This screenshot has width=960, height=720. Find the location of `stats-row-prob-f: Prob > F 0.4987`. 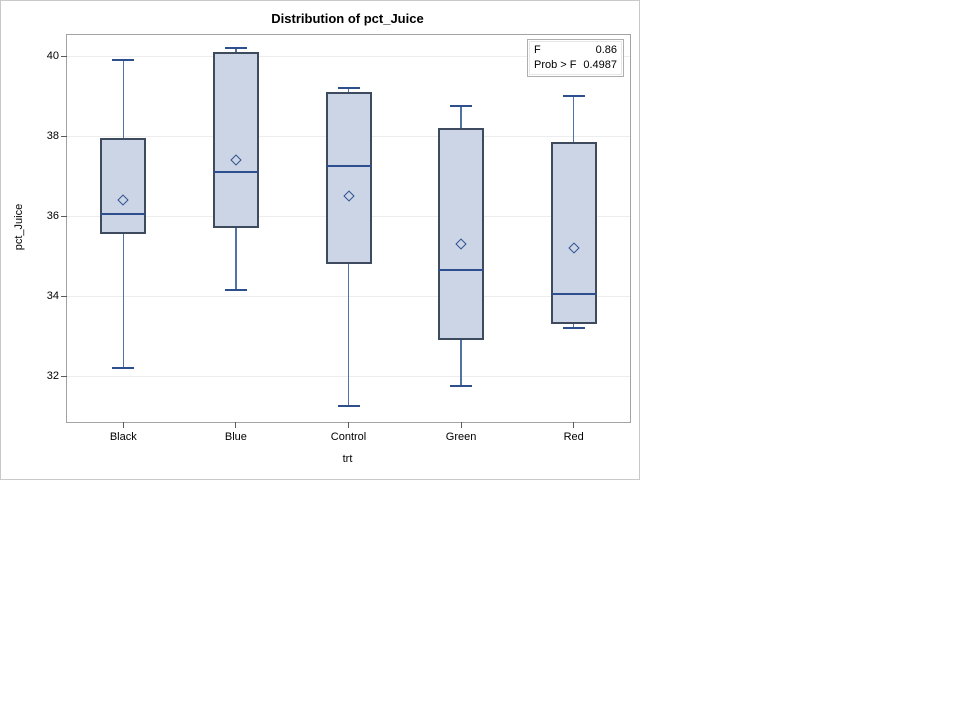

stats-row-prob-f: Prob > F 0.4987 is located at coordinates (575, 65).